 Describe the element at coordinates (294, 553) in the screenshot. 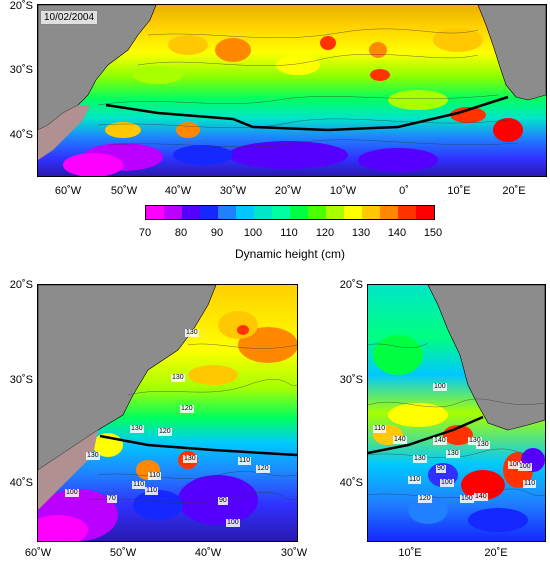

I see `left-x-tick-30w: 30˚W` at that location.